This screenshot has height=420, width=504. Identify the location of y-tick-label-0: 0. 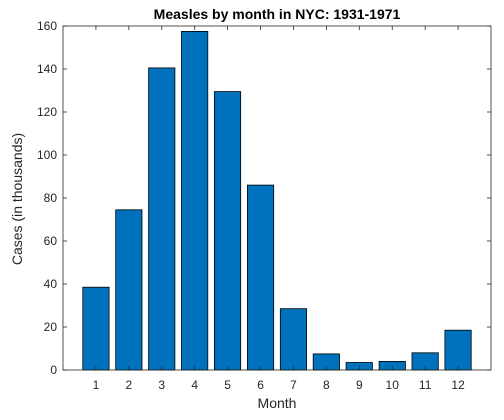
(53, 370).